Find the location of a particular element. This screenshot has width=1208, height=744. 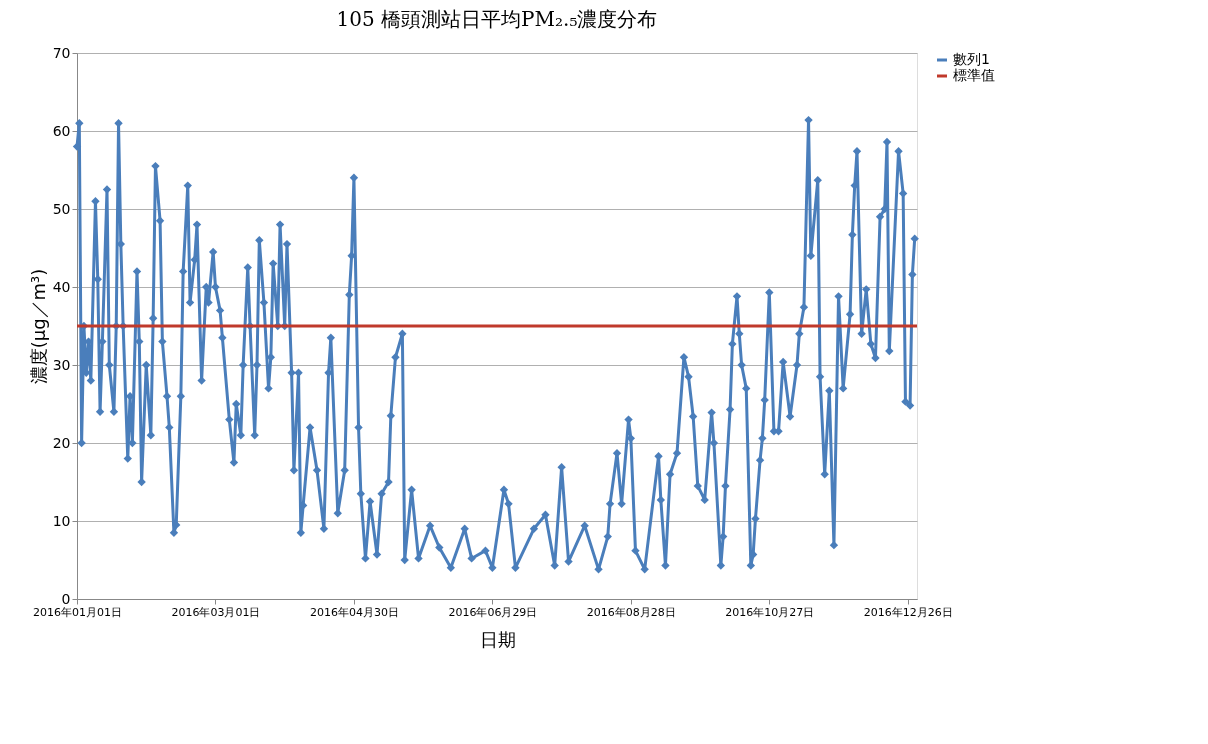

legend-label: 數列1 is located at coordinates (971, 59).